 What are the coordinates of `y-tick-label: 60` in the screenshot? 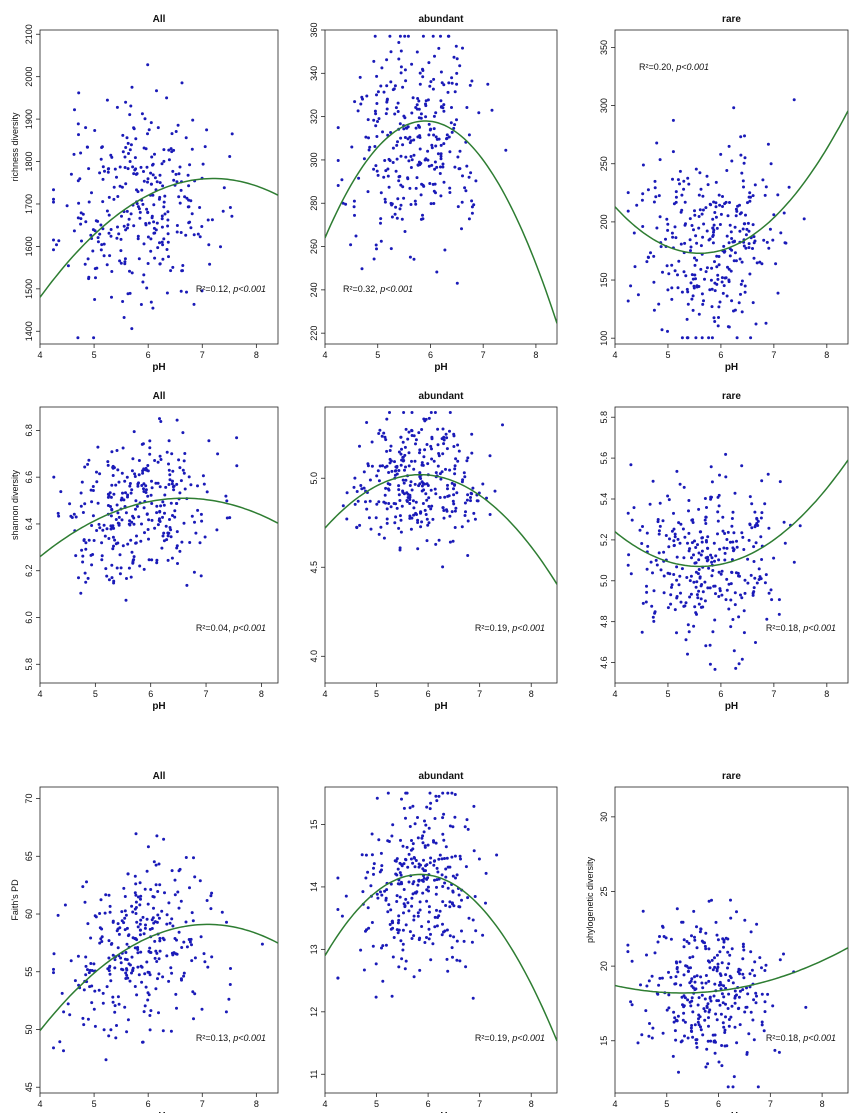 It's located at (29, 914).